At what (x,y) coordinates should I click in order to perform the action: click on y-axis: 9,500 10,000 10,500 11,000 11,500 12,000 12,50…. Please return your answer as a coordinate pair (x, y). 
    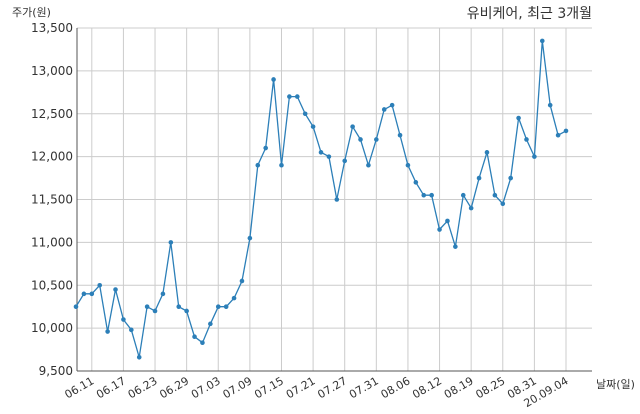
    Looking at the image, I should click on (54, 199).